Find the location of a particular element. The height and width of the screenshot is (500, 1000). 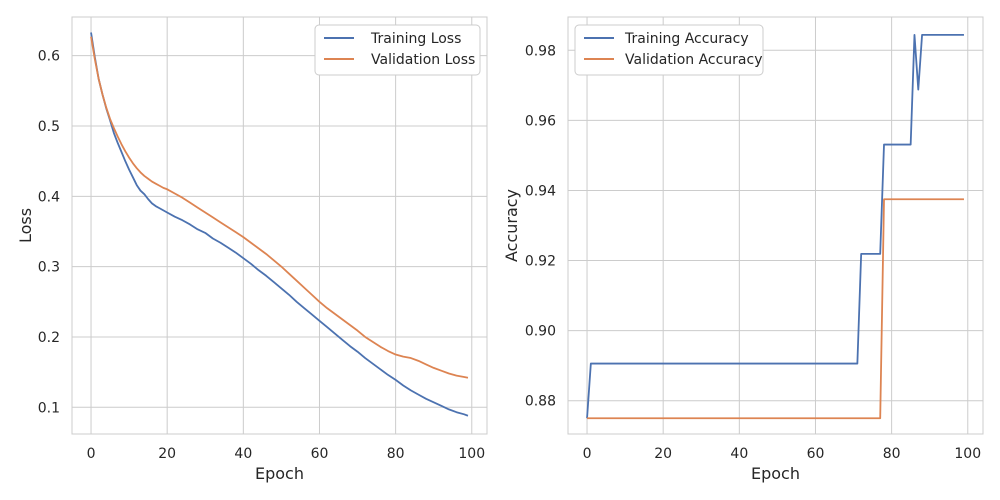

loss-x-tick-label: 20 is located at coordinates (167, 454).